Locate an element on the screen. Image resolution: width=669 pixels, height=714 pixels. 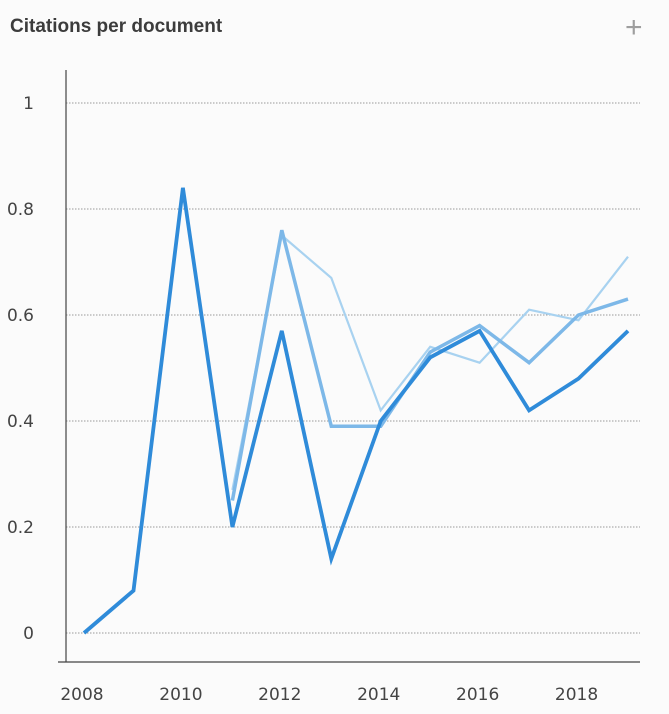
x-tick-label: 2014 is located at coordinates (378, 695).